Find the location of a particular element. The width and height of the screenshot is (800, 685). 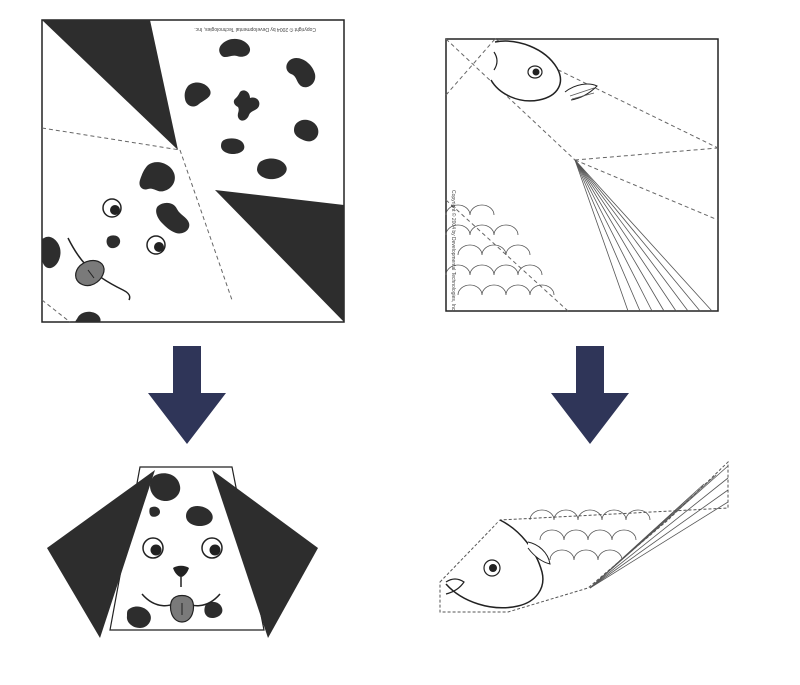

dog-face-drawing is located at coordinates (116, 249).